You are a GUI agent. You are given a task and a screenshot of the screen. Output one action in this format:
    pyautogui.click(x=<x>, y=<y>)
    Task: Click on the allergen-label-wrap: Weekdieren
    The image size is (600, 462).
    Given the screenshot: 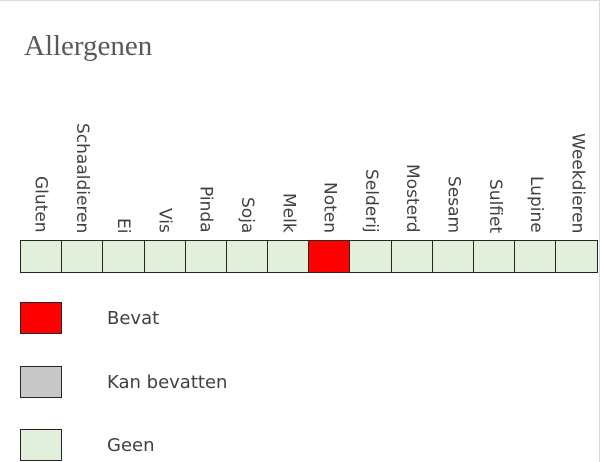 What is the action you would take?
    pyautogui.click(x=577, y=183)
    